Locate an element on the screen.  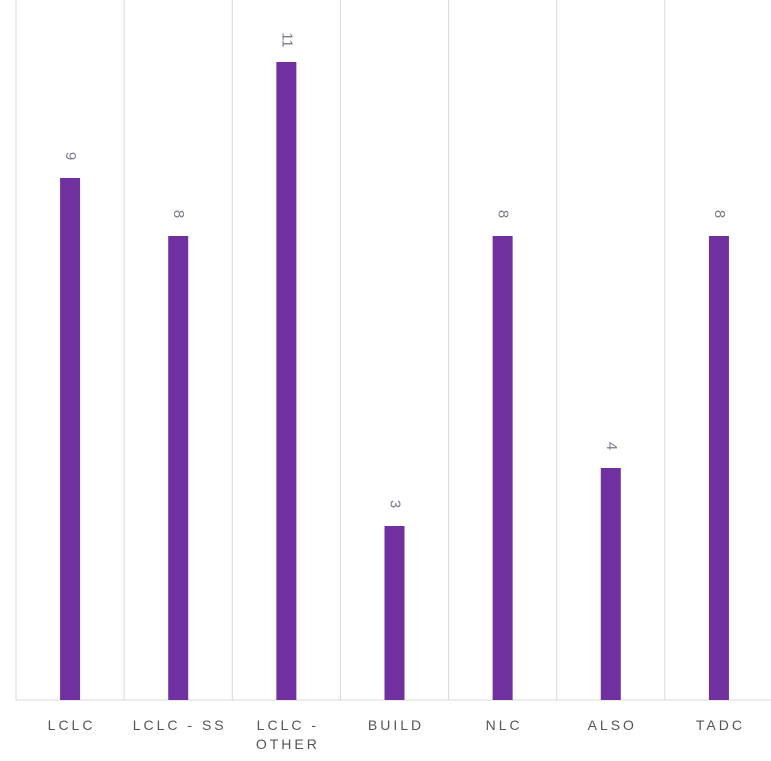
data-label: 9 is located at coordinates (70, 156).